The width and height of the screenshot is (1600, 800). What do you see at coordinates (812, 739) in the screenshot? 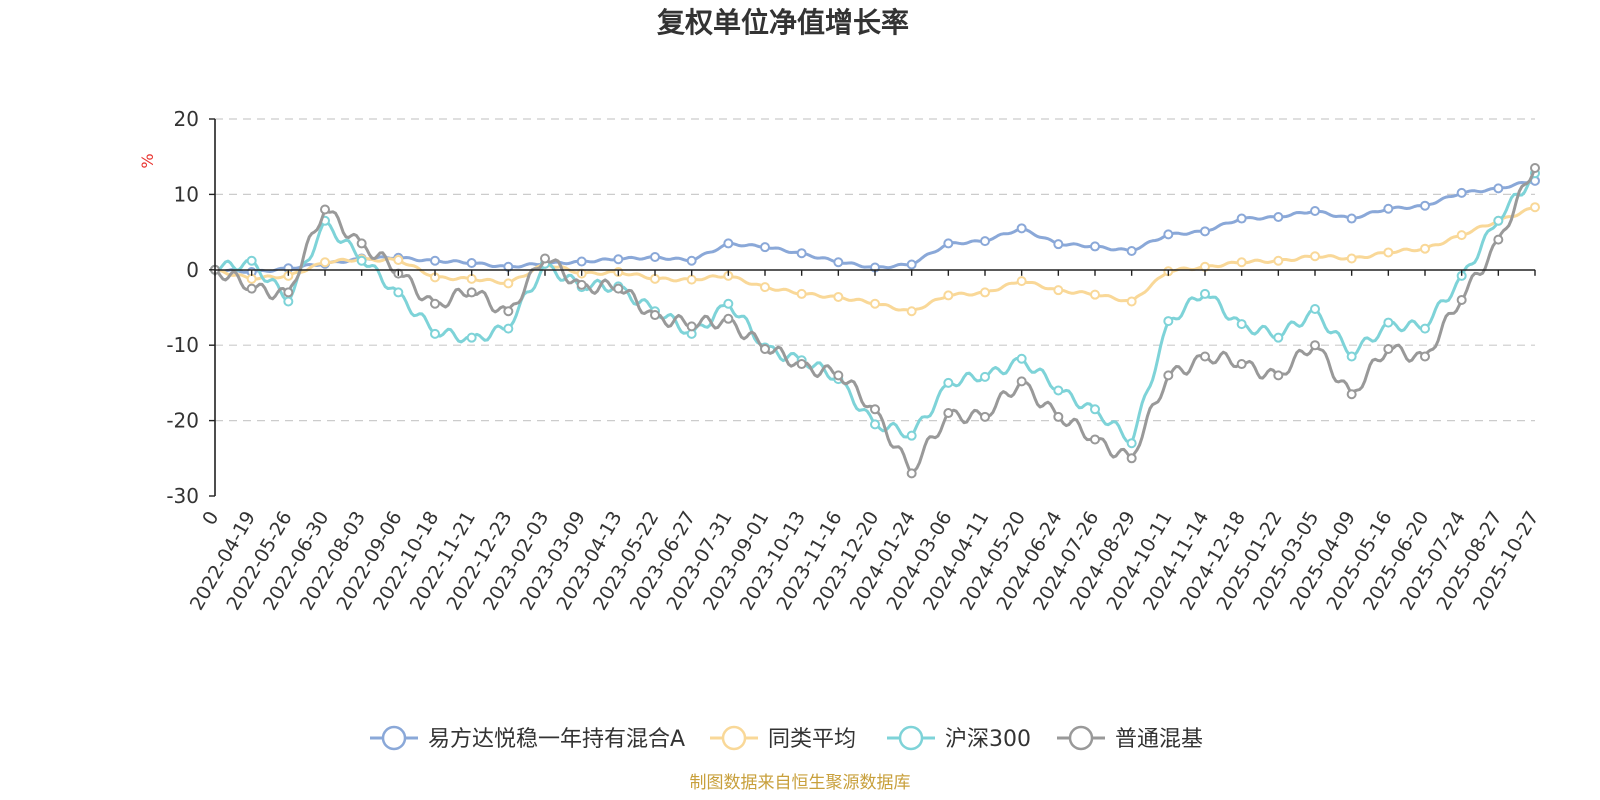
I see `legend-label: 同类平均` at bounding box center [812, 739].